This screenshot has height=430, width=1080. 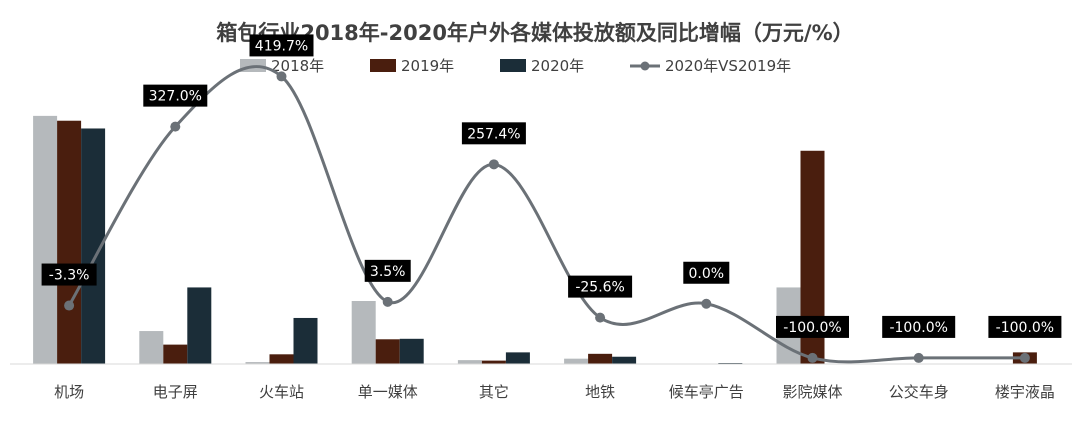 I want to click on x-tick-label-3: 火车站, so click(x=281, y=392).